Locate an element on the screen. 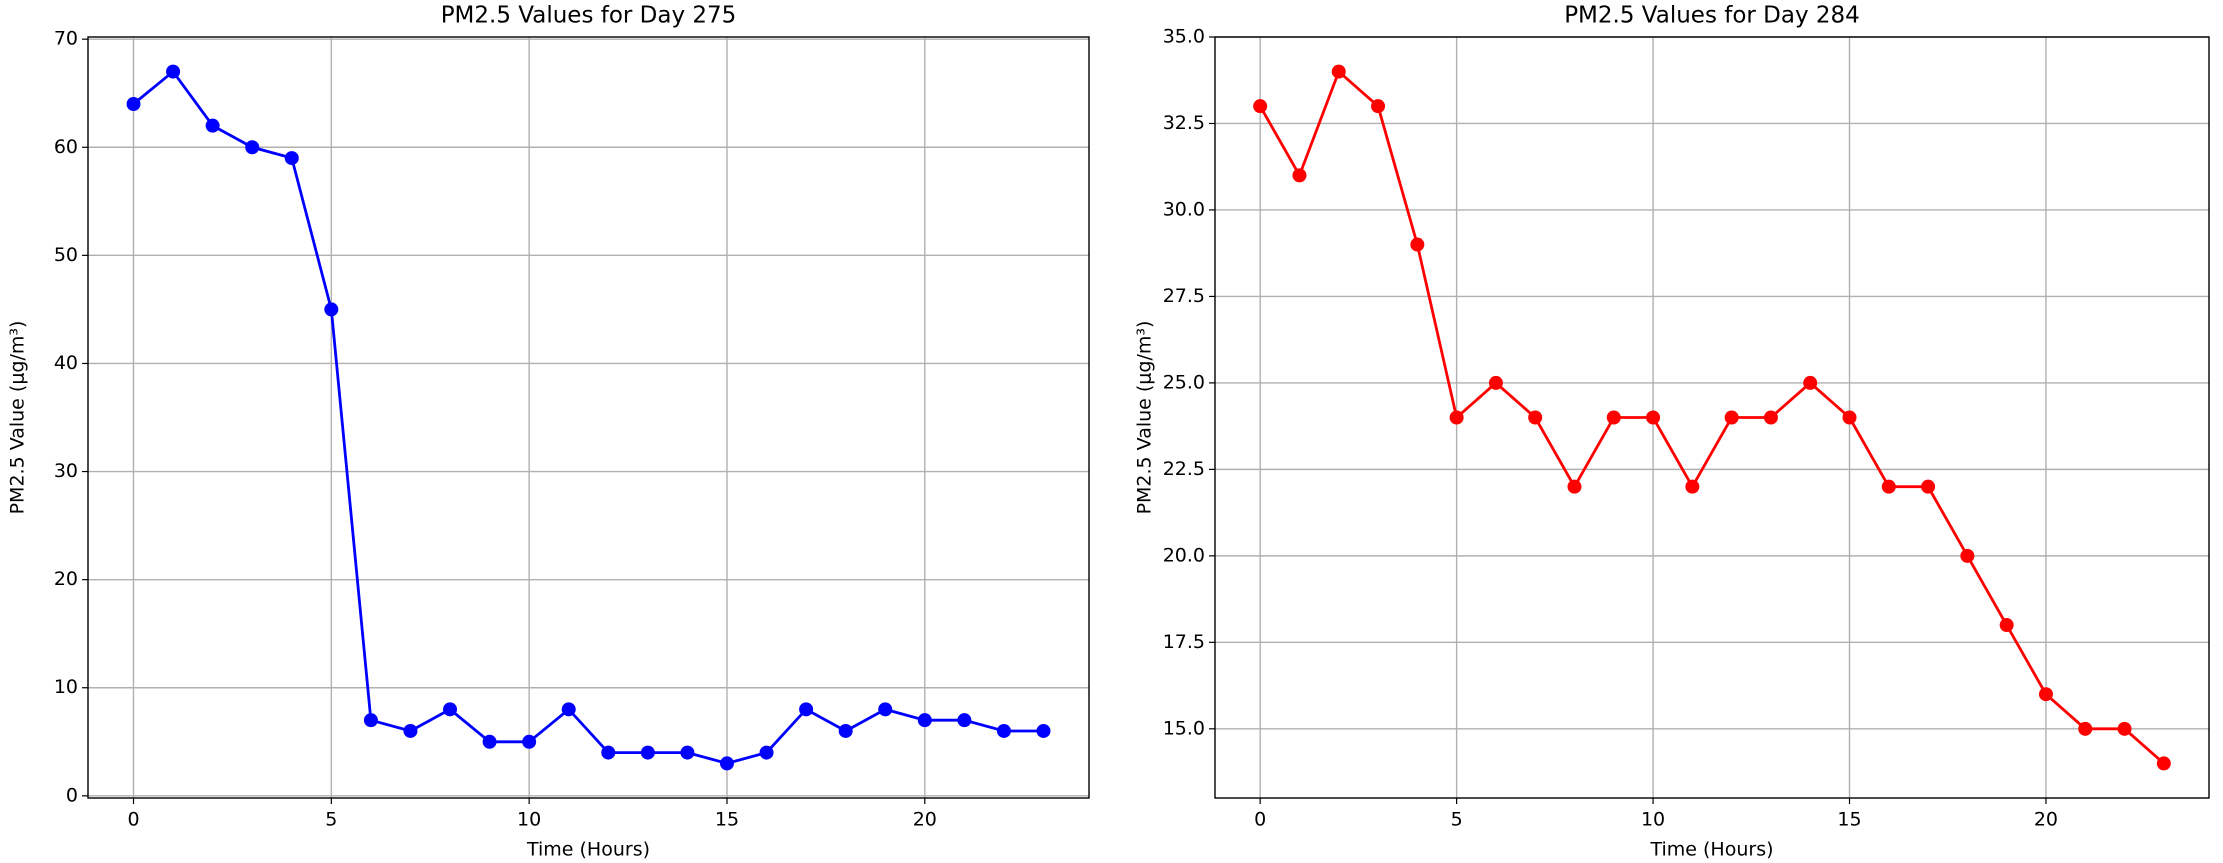  y-tick-label: 22.5 is located at coordinates (1184, 469).